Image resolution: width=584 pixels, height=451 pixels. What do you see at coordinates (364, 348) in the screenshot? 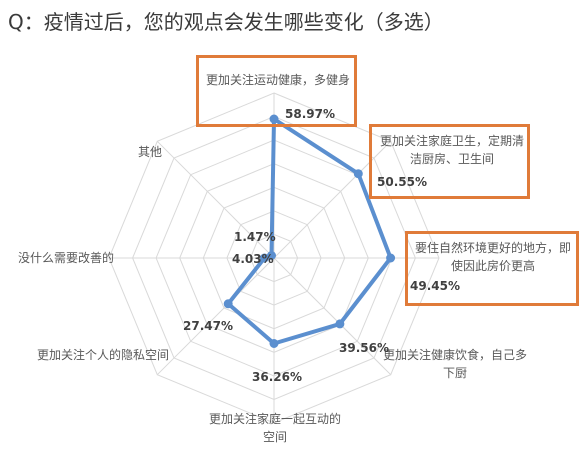
I see `value-label-category-4: 39.56%` at bounding box center [364, 348].